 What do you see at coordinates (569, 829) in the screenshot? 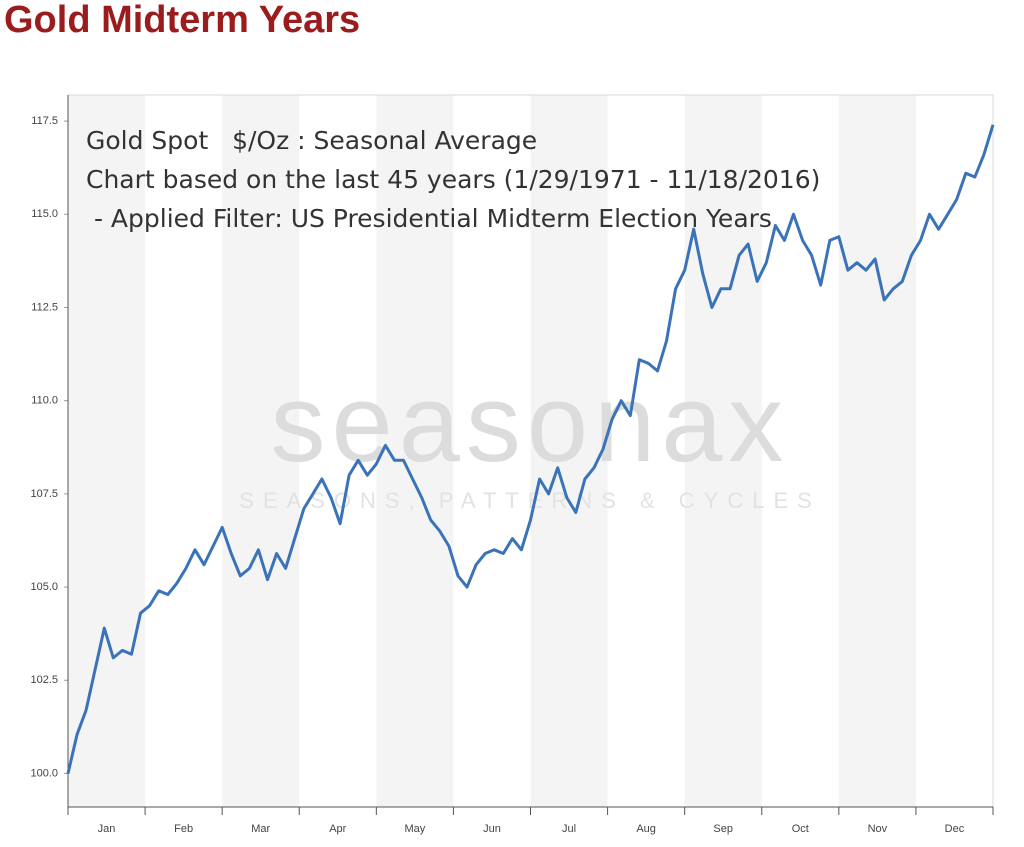
I see `x-tick-label: Jul` at bounding box center [569, 829].